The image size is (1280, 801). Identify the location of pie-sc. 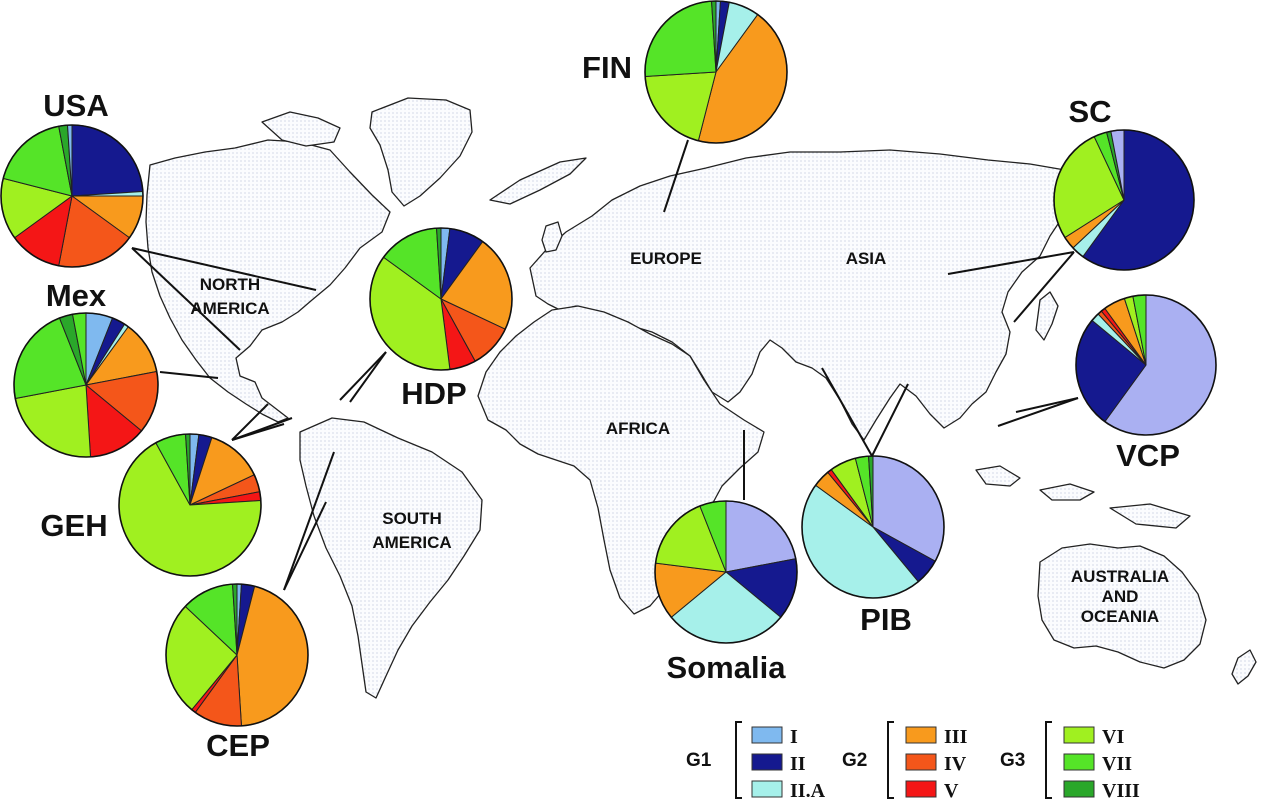
(1124, 200).